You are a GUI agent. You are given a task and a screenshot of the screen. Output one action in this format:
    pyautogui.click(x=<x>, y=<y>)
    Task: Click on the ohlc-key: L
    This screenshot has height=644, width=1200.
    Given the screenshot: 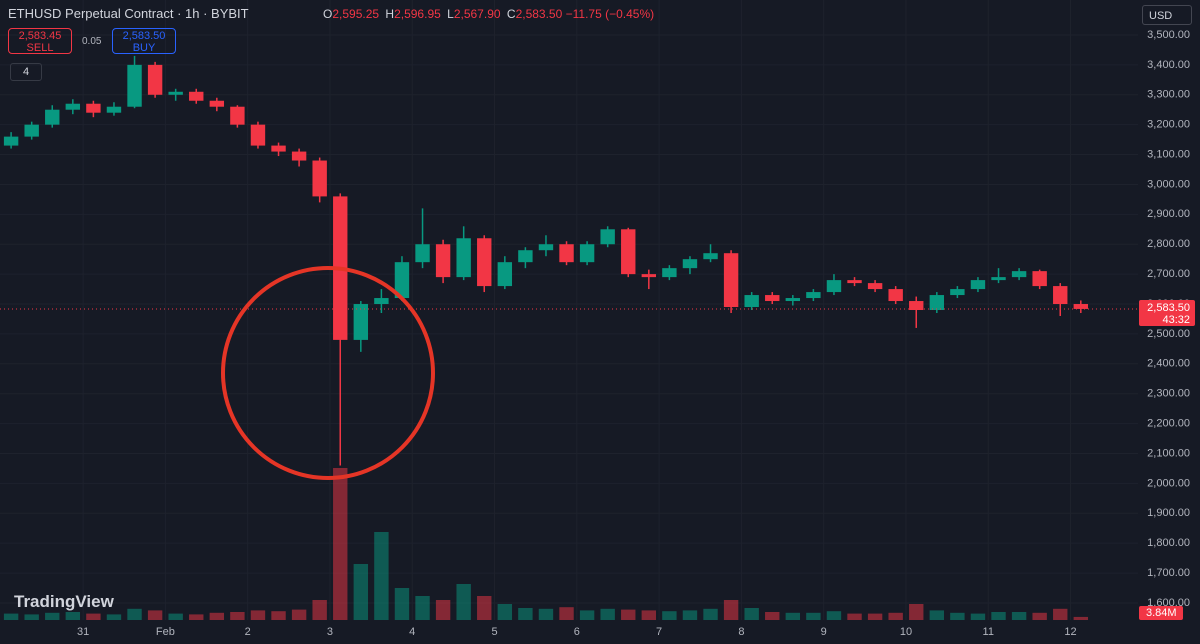 What is the action you would take?
    pyautogui.click(x=450, y=14)
    